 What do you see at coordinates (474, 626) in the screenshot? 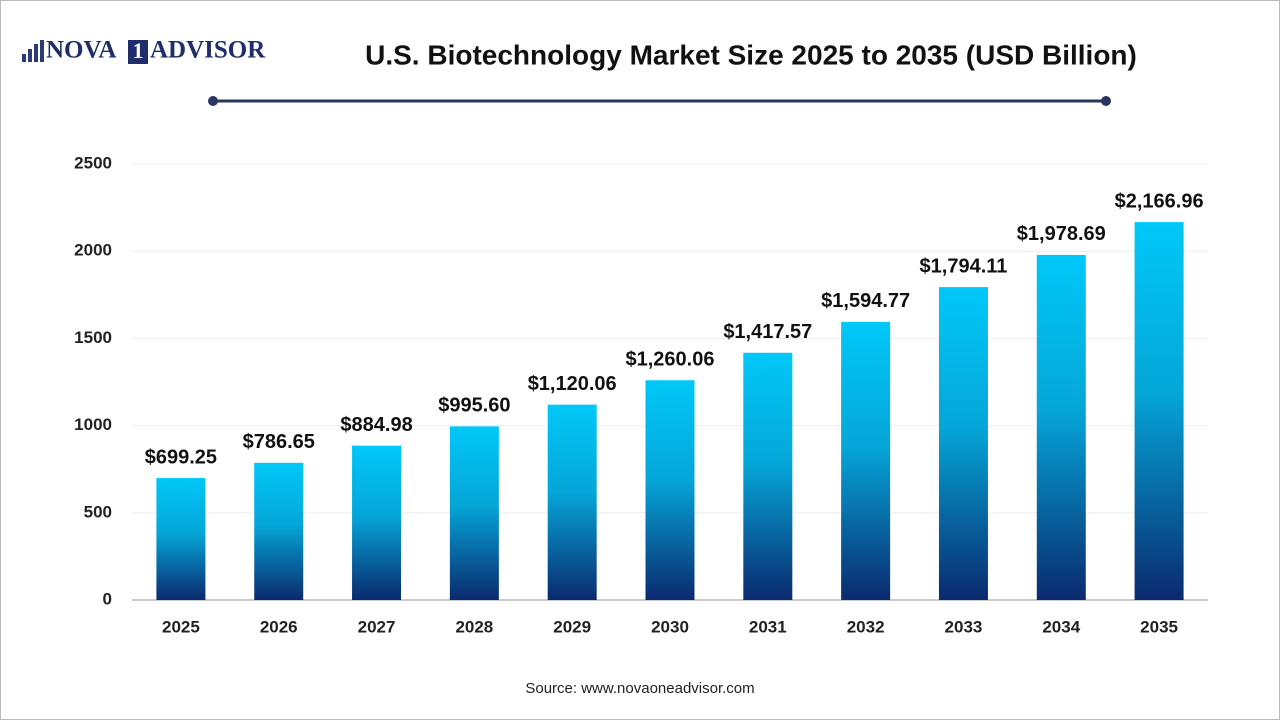
I see `x-tick-label: 2028` at bounding box center [474, 626].